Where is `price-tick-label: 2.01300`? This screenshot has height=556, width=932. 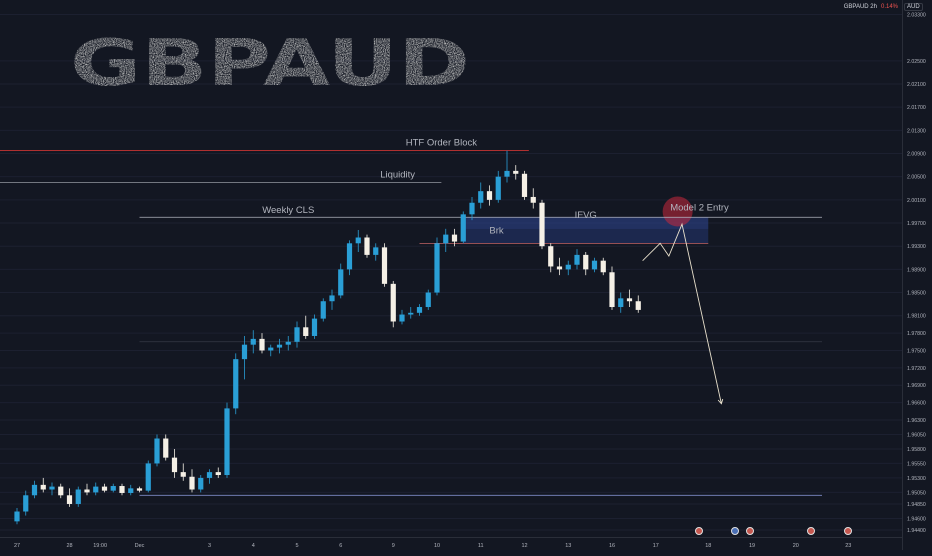
price-tick-label: 2.01300 is located at coordinates (916, 131).